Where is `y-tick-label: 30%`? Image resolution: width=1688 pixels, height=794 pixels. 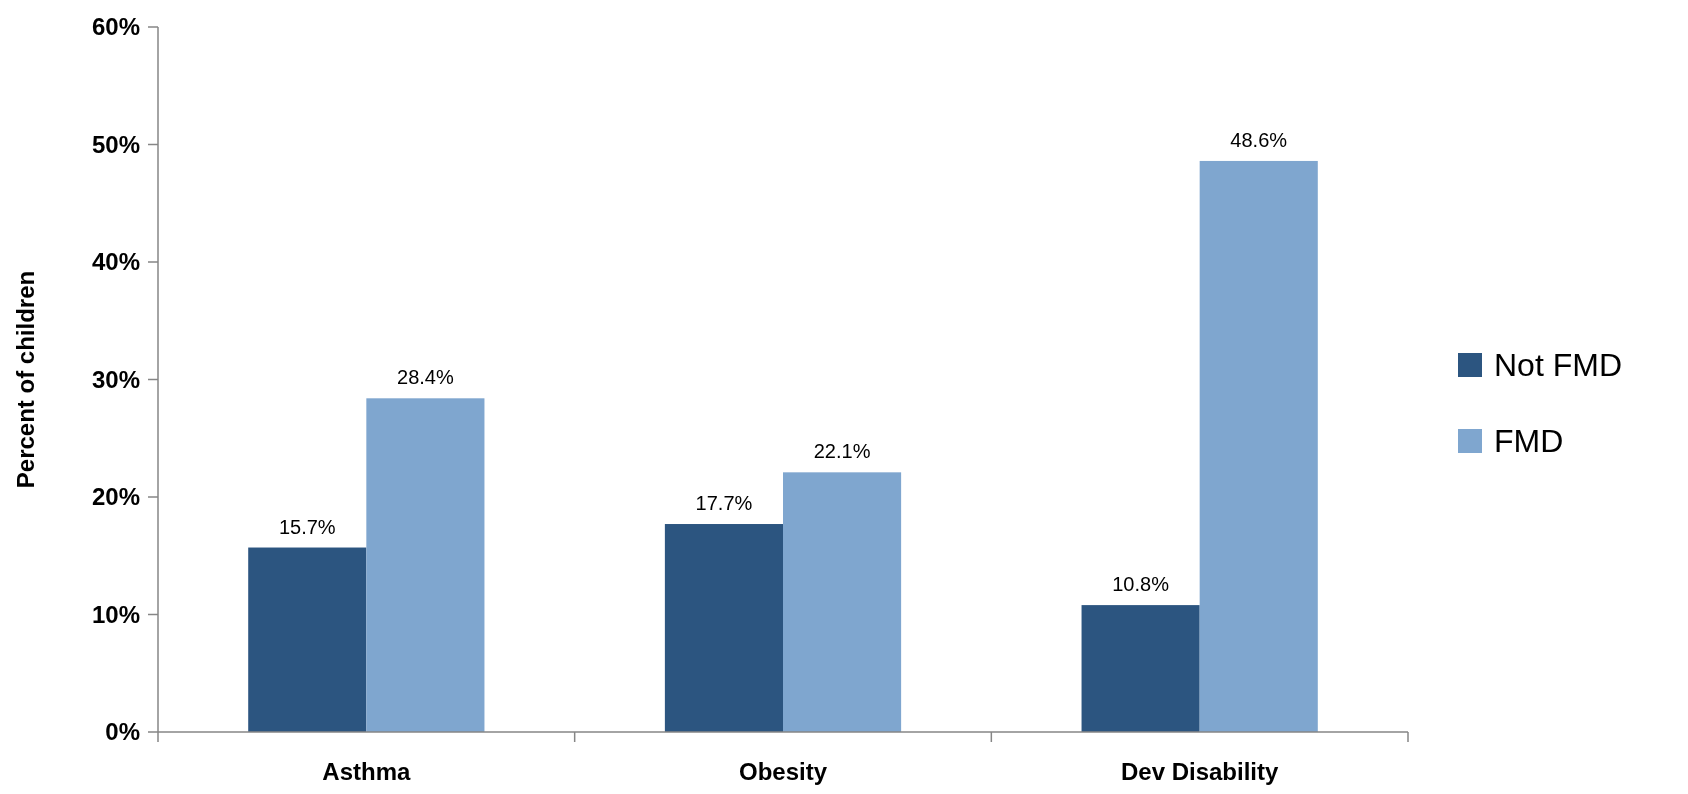
y-tick-label: 30% is located at coordinates (115, 379).